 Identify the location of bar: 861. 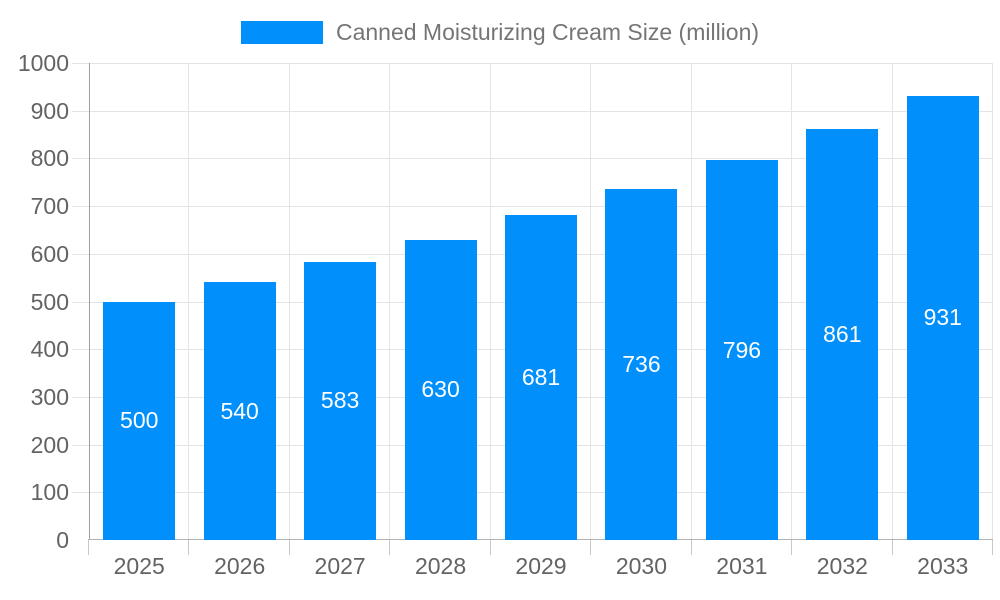
(842, 334).